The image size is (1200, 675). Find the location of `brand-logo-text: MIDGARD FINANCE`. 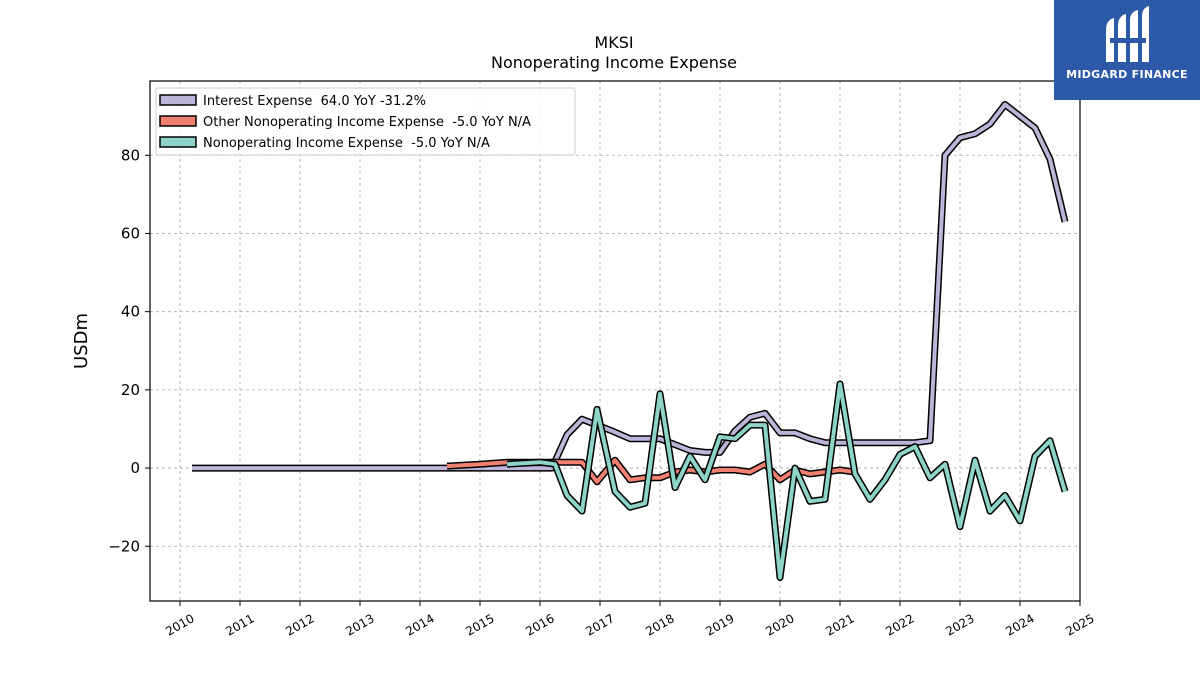

brand-logo-text: MIDGARD FINANCE is located at coordinates (1127, 74).